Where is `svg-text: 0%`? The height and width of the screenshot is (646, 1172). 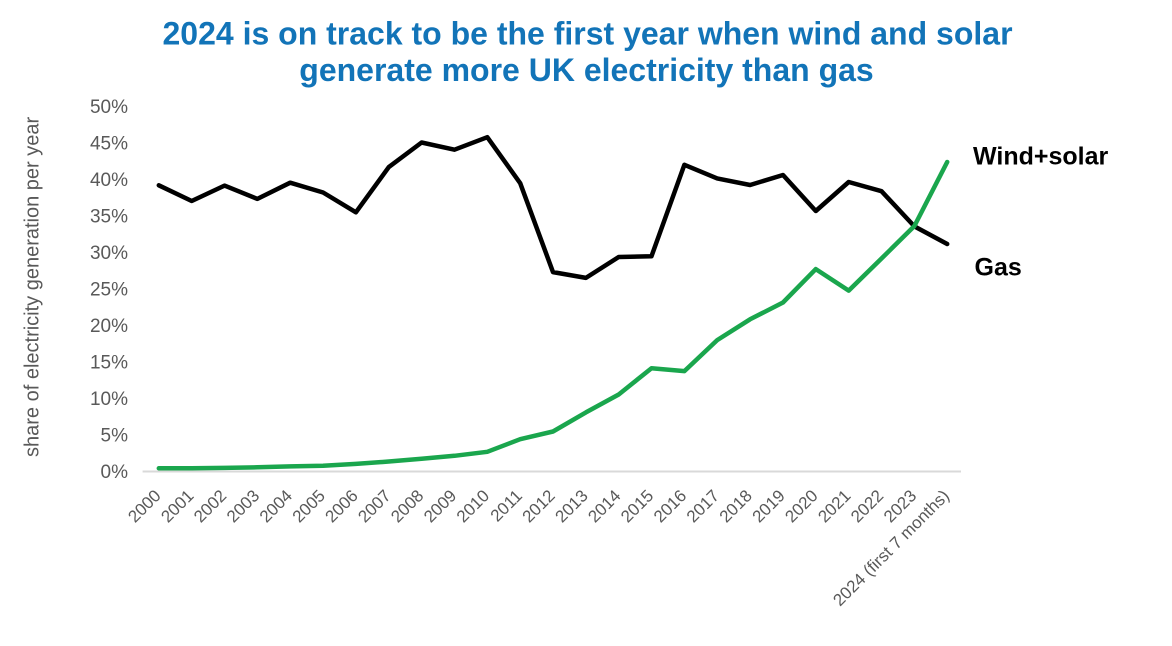 svg-text: 0% is located at coordinates (115, 472).